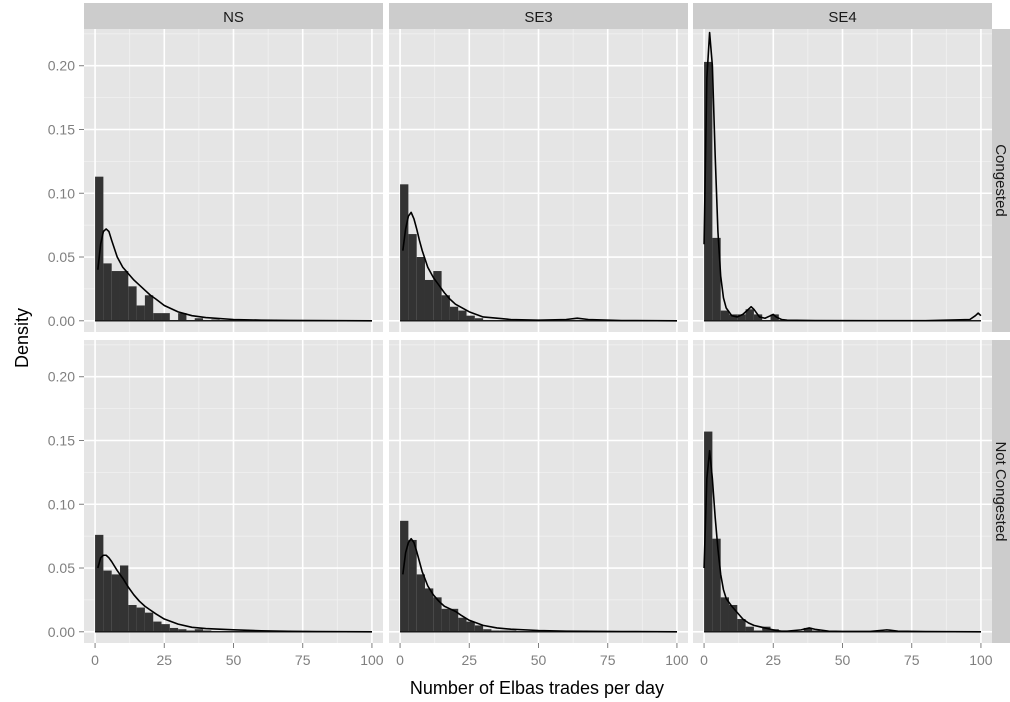 The height and width of the screenshot is (702, 1010). Describe the element at coordinates (233, 180) in the screenshot. I see `panel-ns-congested` at that location.